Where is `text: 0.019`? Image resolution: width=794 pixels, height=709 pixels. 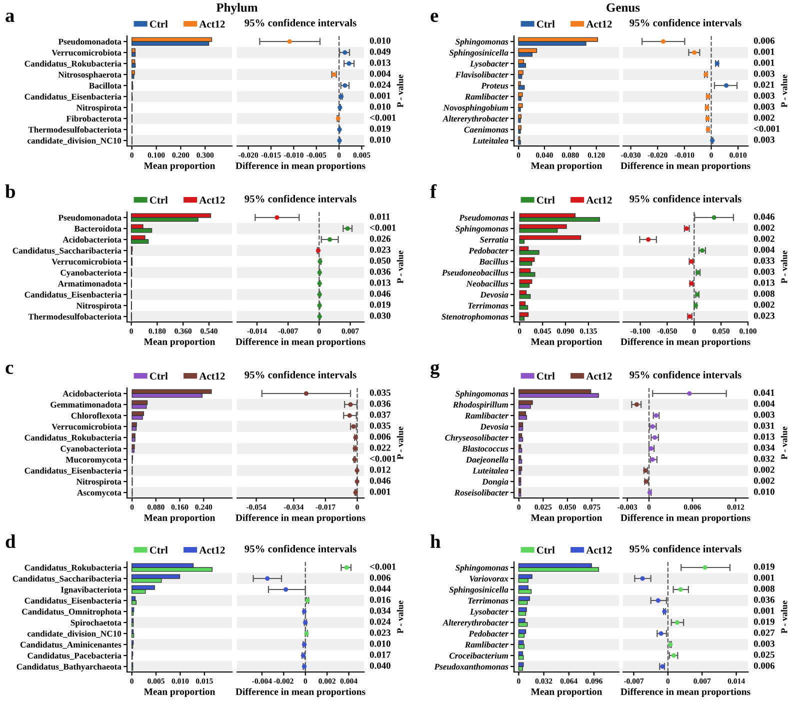
text: 0.019 is located at coordinates (764, 566).